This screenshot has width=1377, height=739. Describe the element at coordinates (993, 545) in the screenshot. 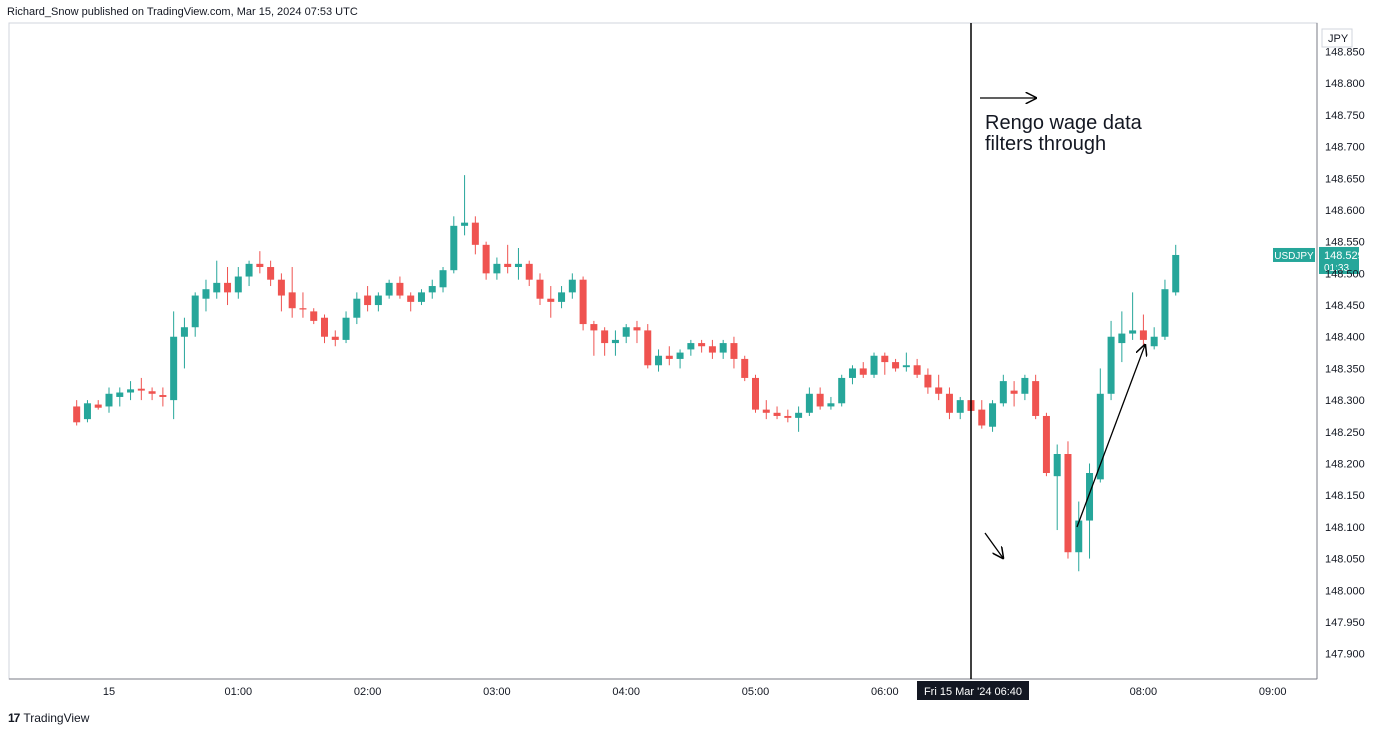

I see `arrow-down` at that location.